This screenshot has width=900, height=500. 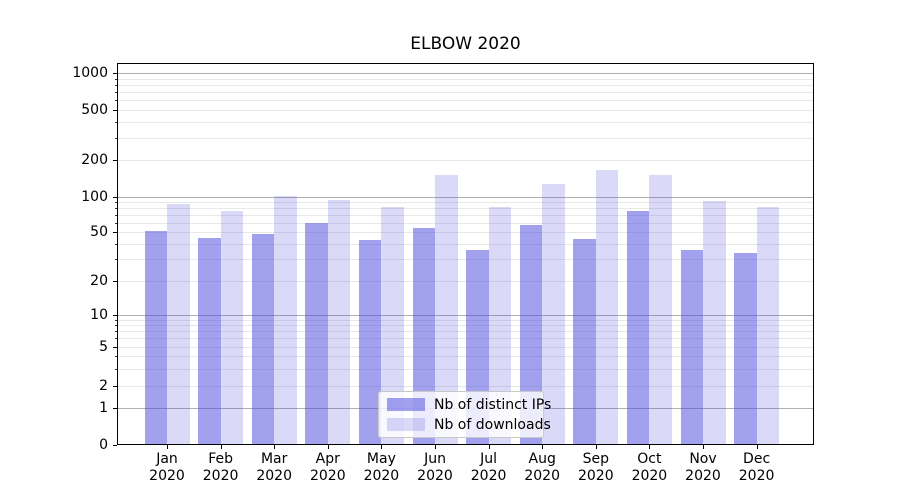 I want to click on x-tick-label: May 2020, so click(x=381, y=468).